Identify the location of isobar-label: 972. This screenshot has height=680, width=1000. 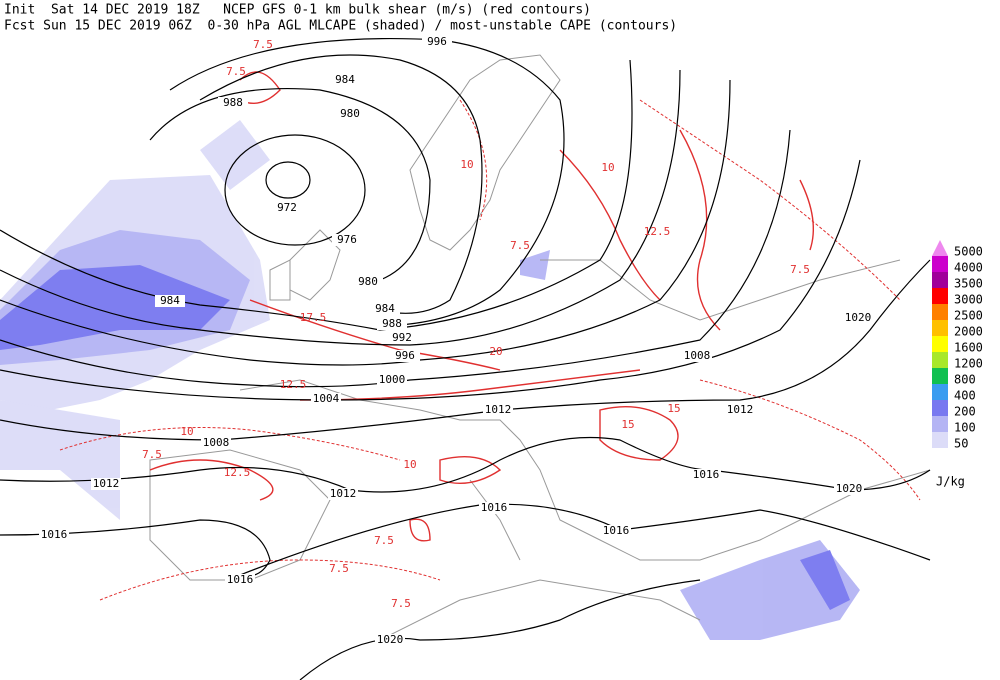
(287, 207).